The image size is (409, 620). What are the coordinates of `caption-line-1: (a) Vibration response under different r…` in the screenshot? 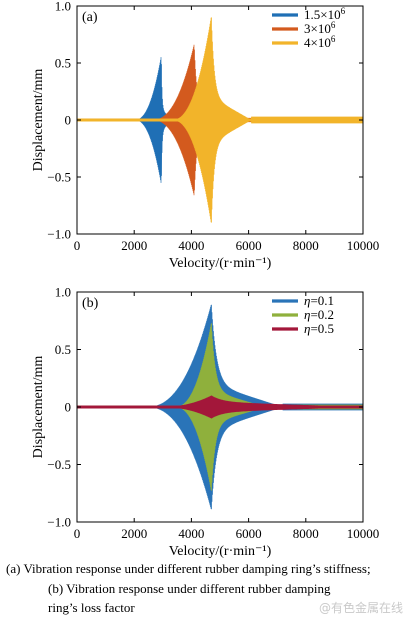 It's located at (188, 568).